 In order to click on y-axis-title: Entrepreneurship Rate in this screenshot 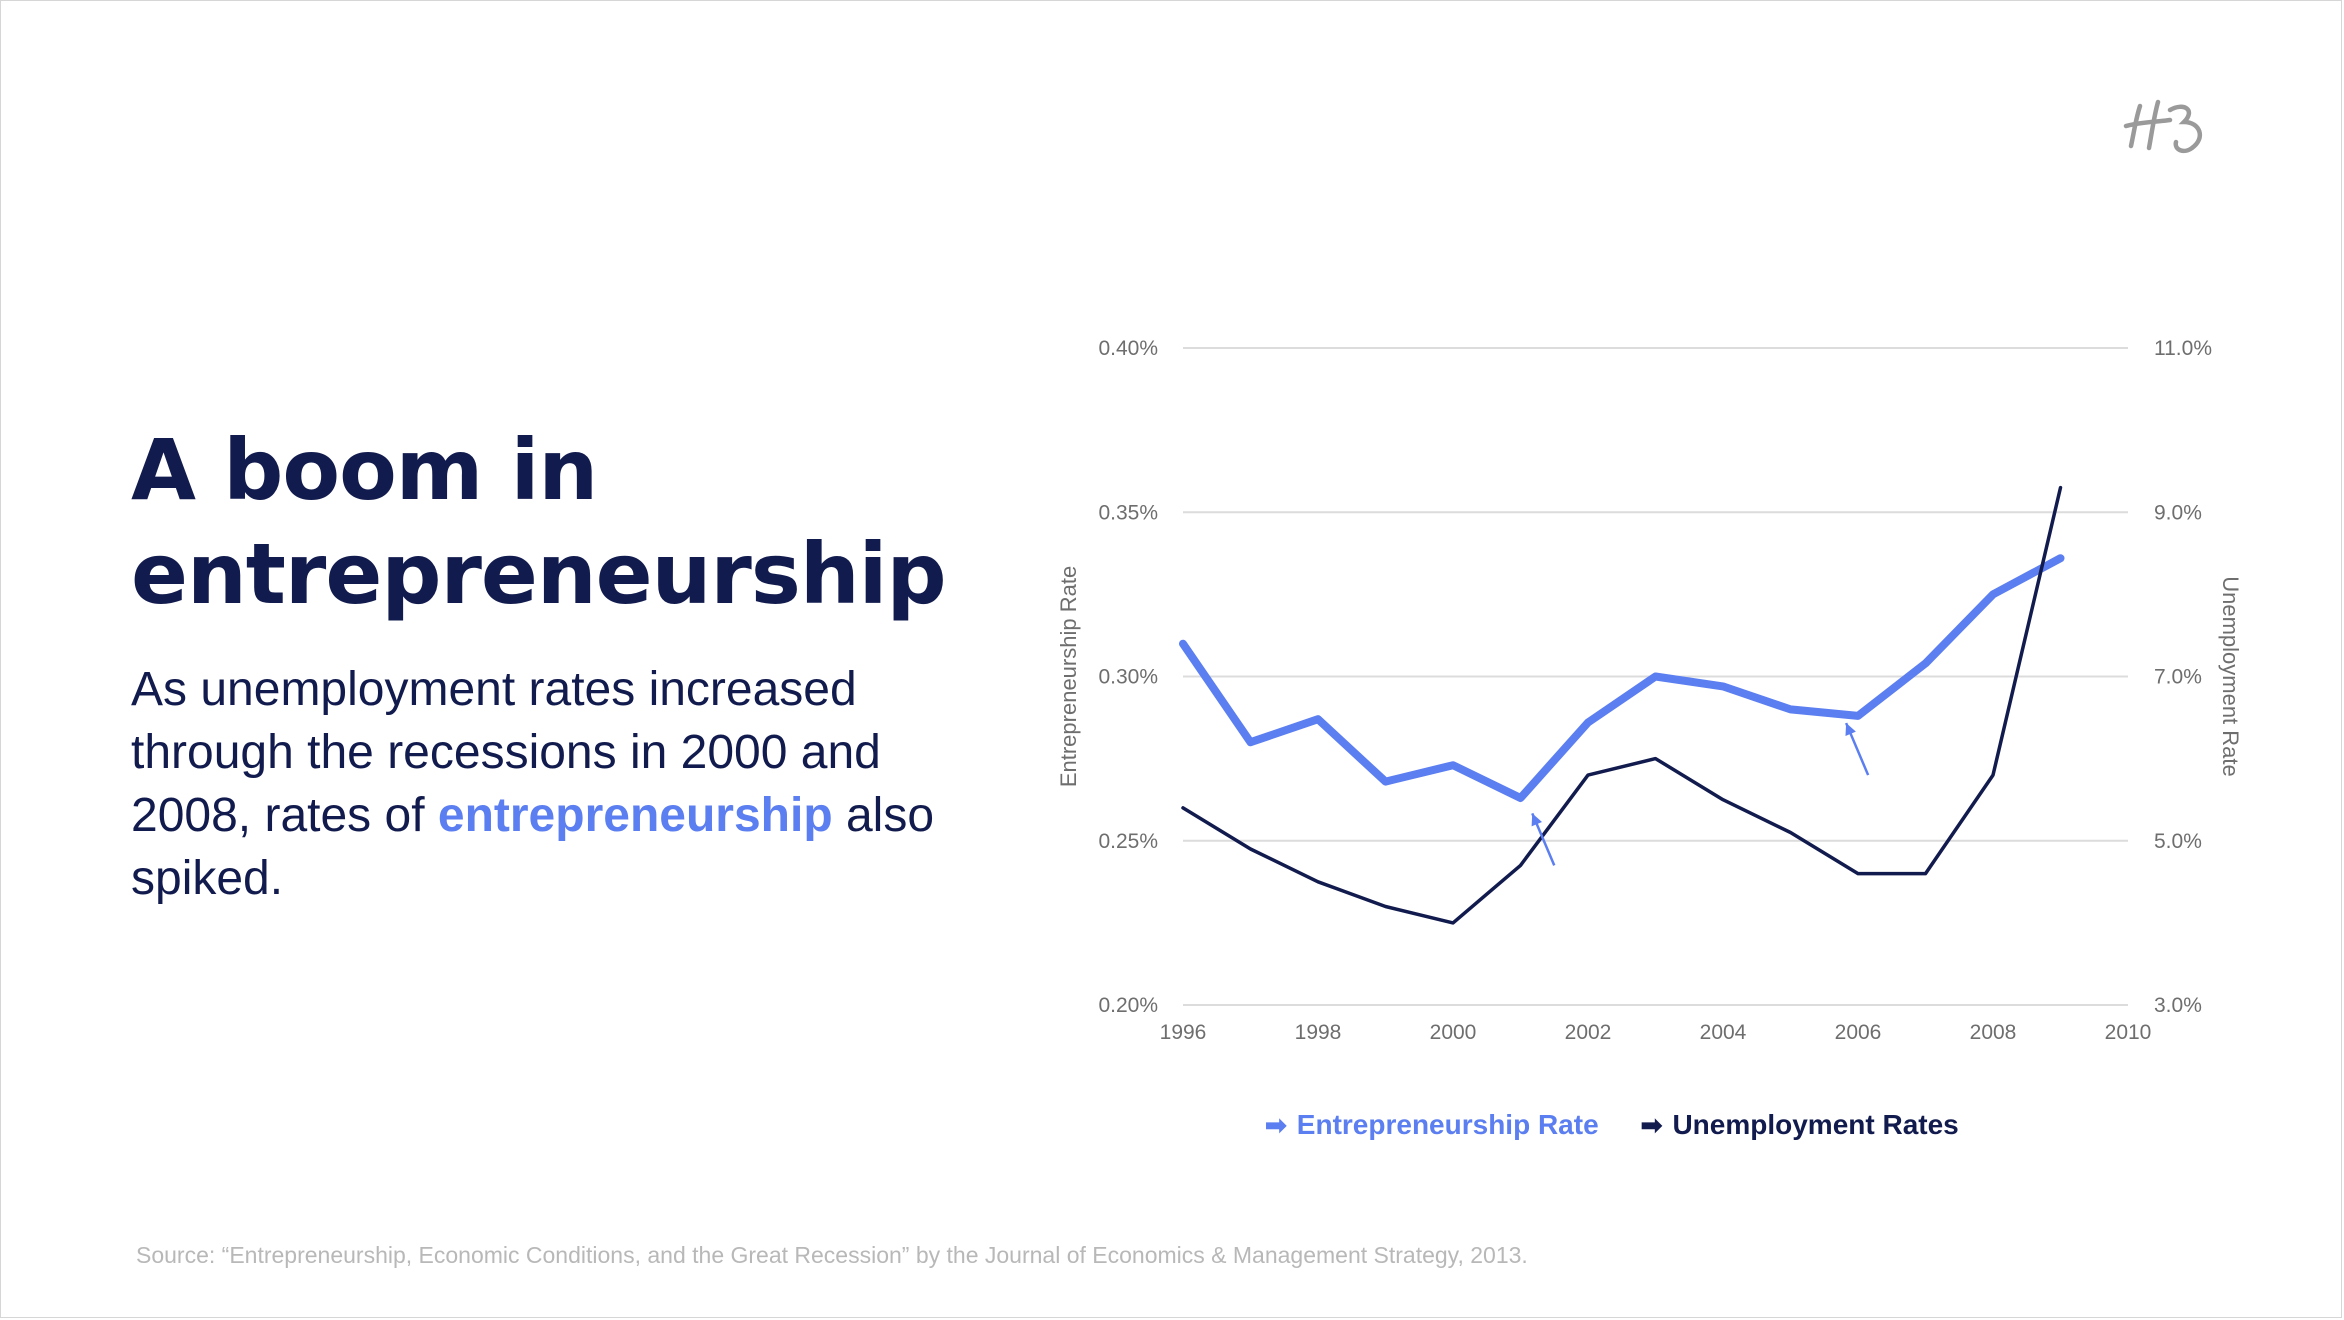, I will do `click(1068, 676)`.